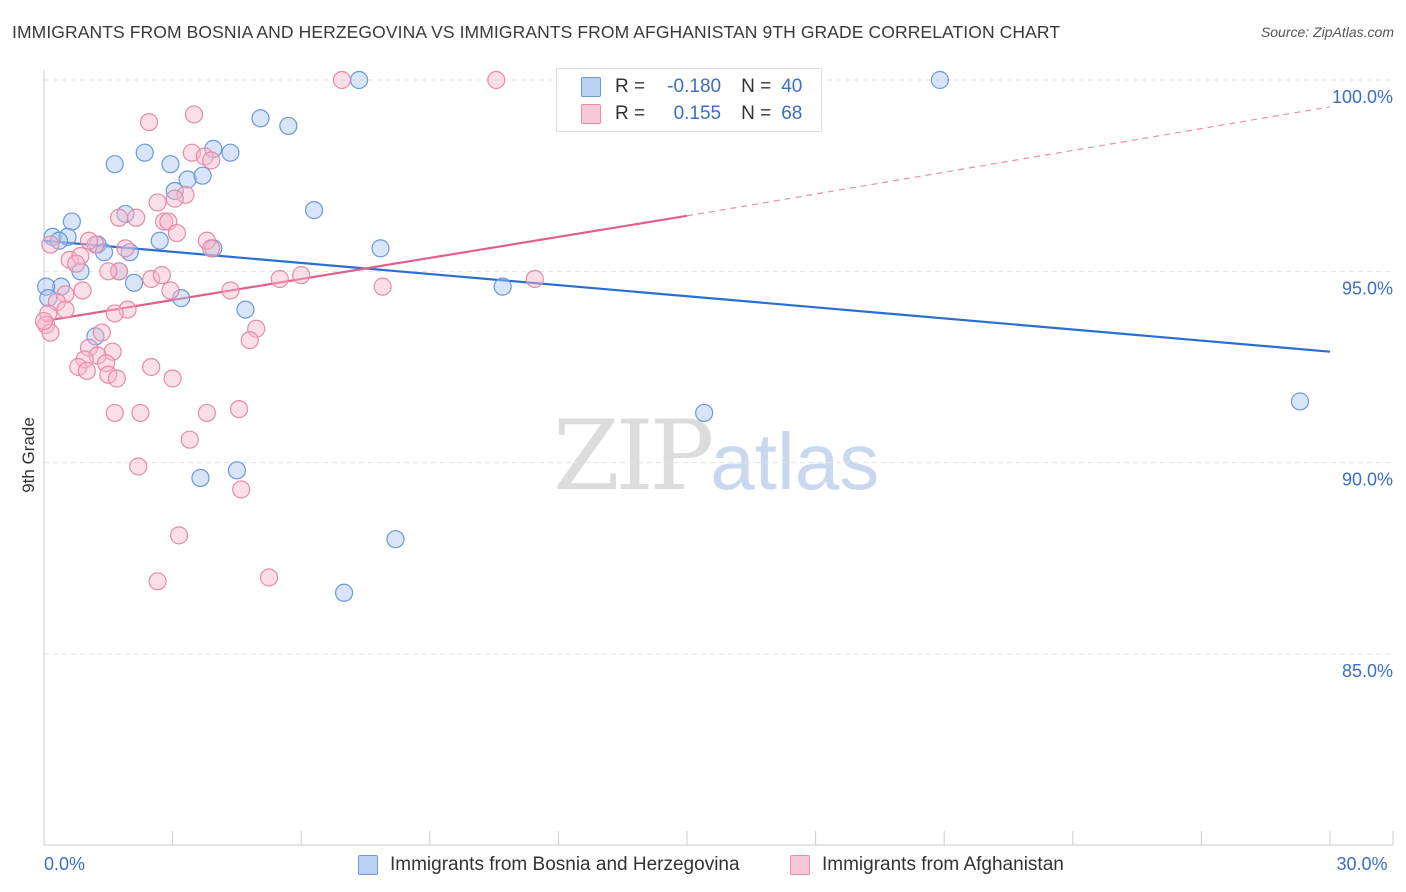 Image resolution: width=1406 pixels, height=892 pixels. What do you see at coordinates (1008, 161) in the screenshot?
I see `pink-trend-line-extension` at bounding box center [1008, 161].